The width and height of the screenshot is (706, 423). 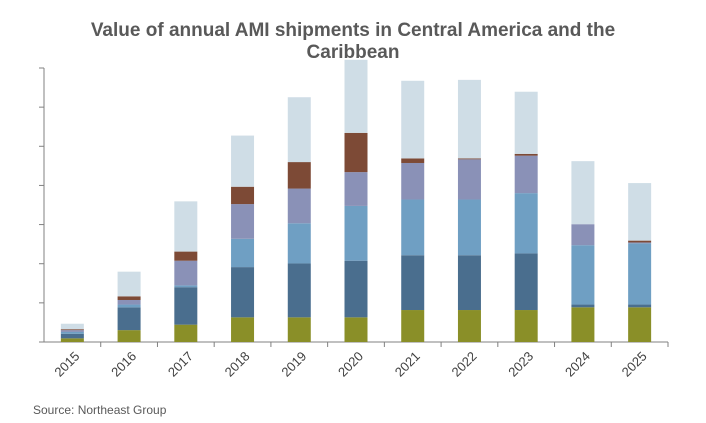 What do you see at coordinates (123, 364) in the screenshot?
I see `x-tick-label-2016: 2016` at bounding box center [123, 364].